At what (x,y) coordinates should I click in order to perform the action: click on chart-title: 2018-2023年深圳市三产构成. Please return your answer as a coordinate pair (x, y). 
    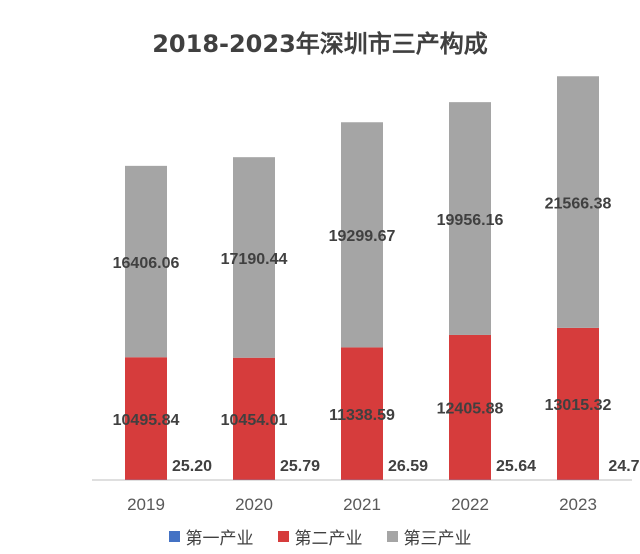
    Looking at the image, I should click on (320, 44).